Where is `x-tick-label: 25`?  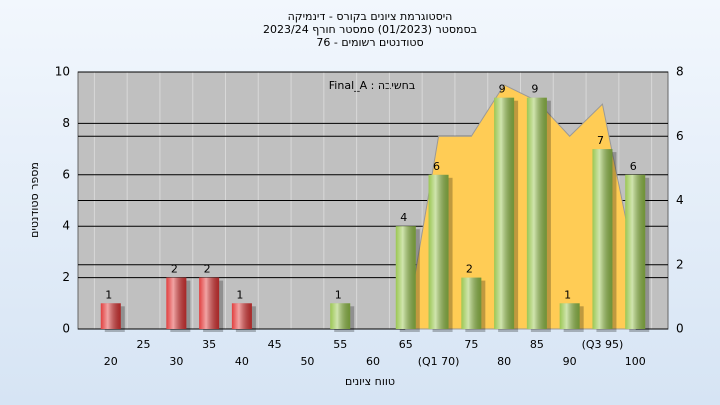
x-tick-label: 25 is located at coordinates (144, 344).